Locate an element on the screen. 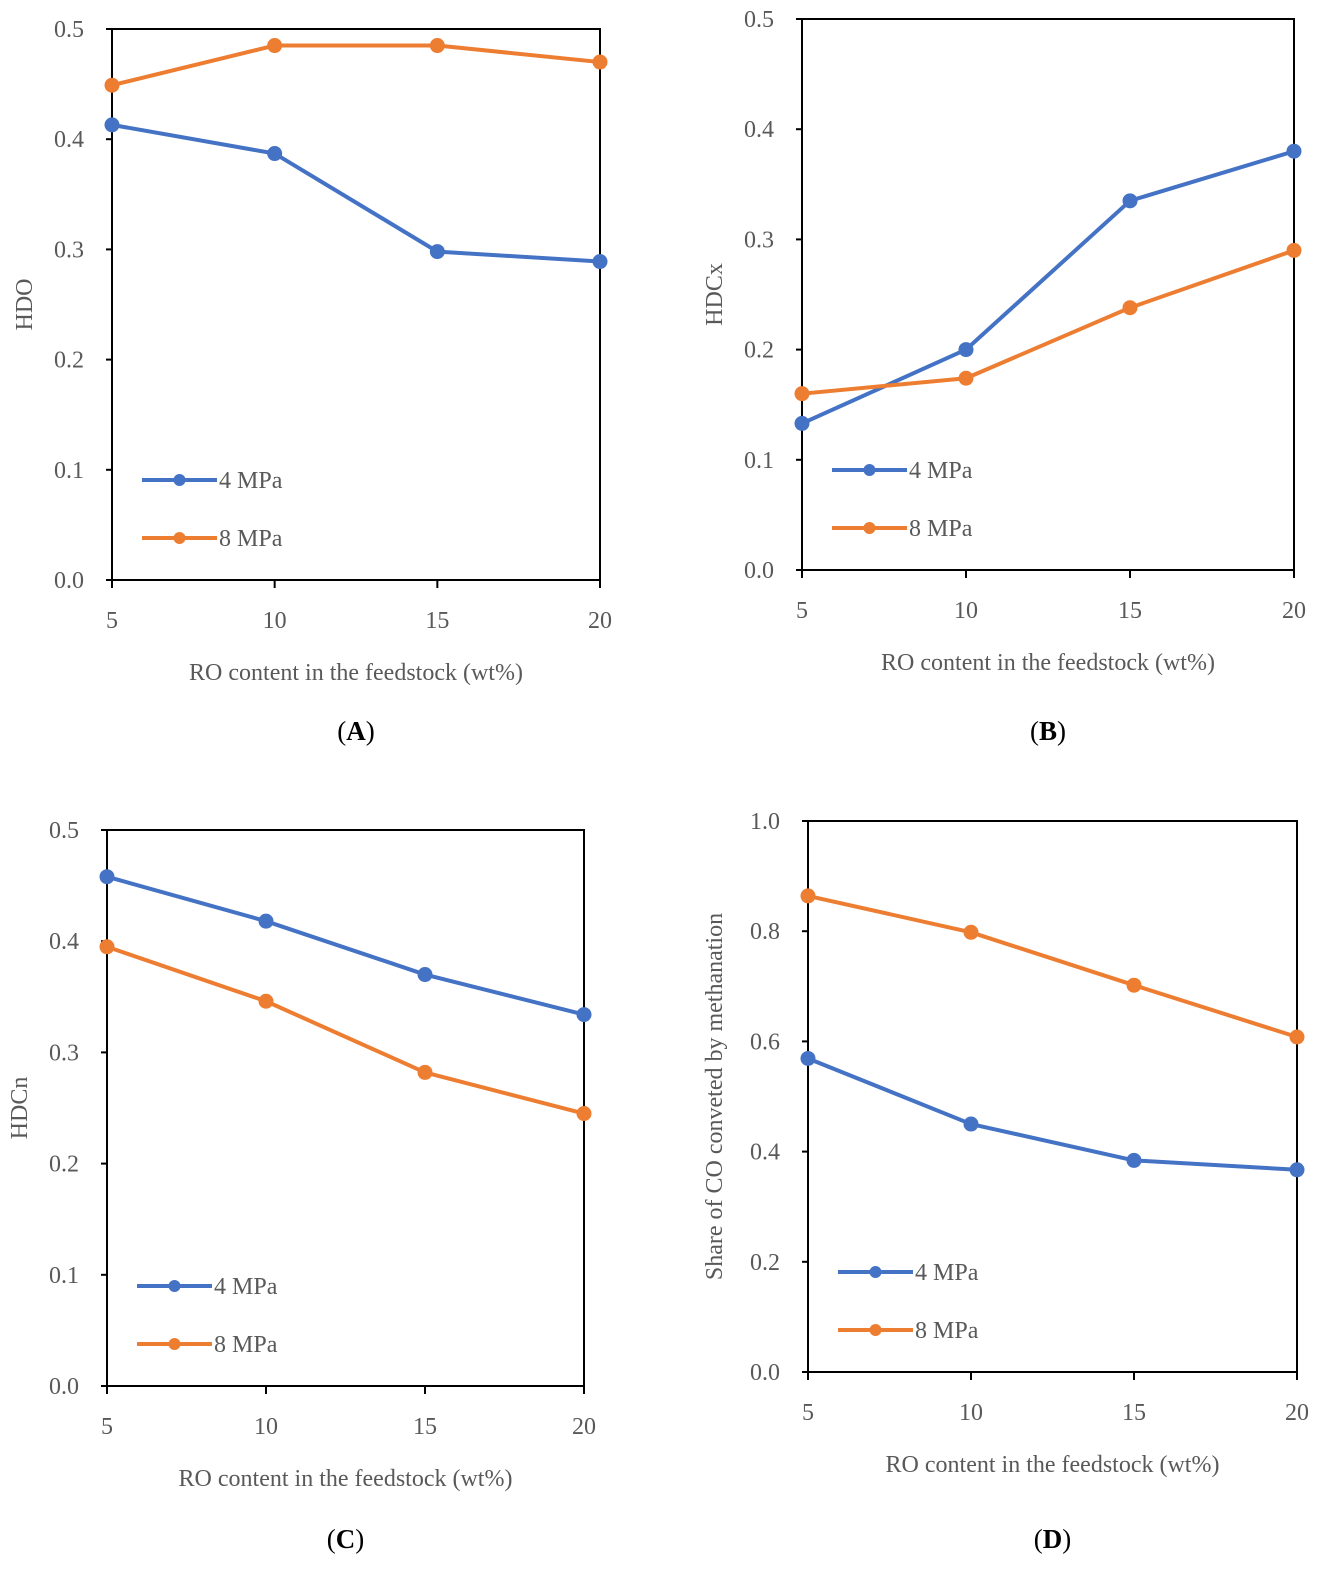 This screenshot has height=1583, width=1328. panel-label: (C) is located at coordinates (346, 1539).